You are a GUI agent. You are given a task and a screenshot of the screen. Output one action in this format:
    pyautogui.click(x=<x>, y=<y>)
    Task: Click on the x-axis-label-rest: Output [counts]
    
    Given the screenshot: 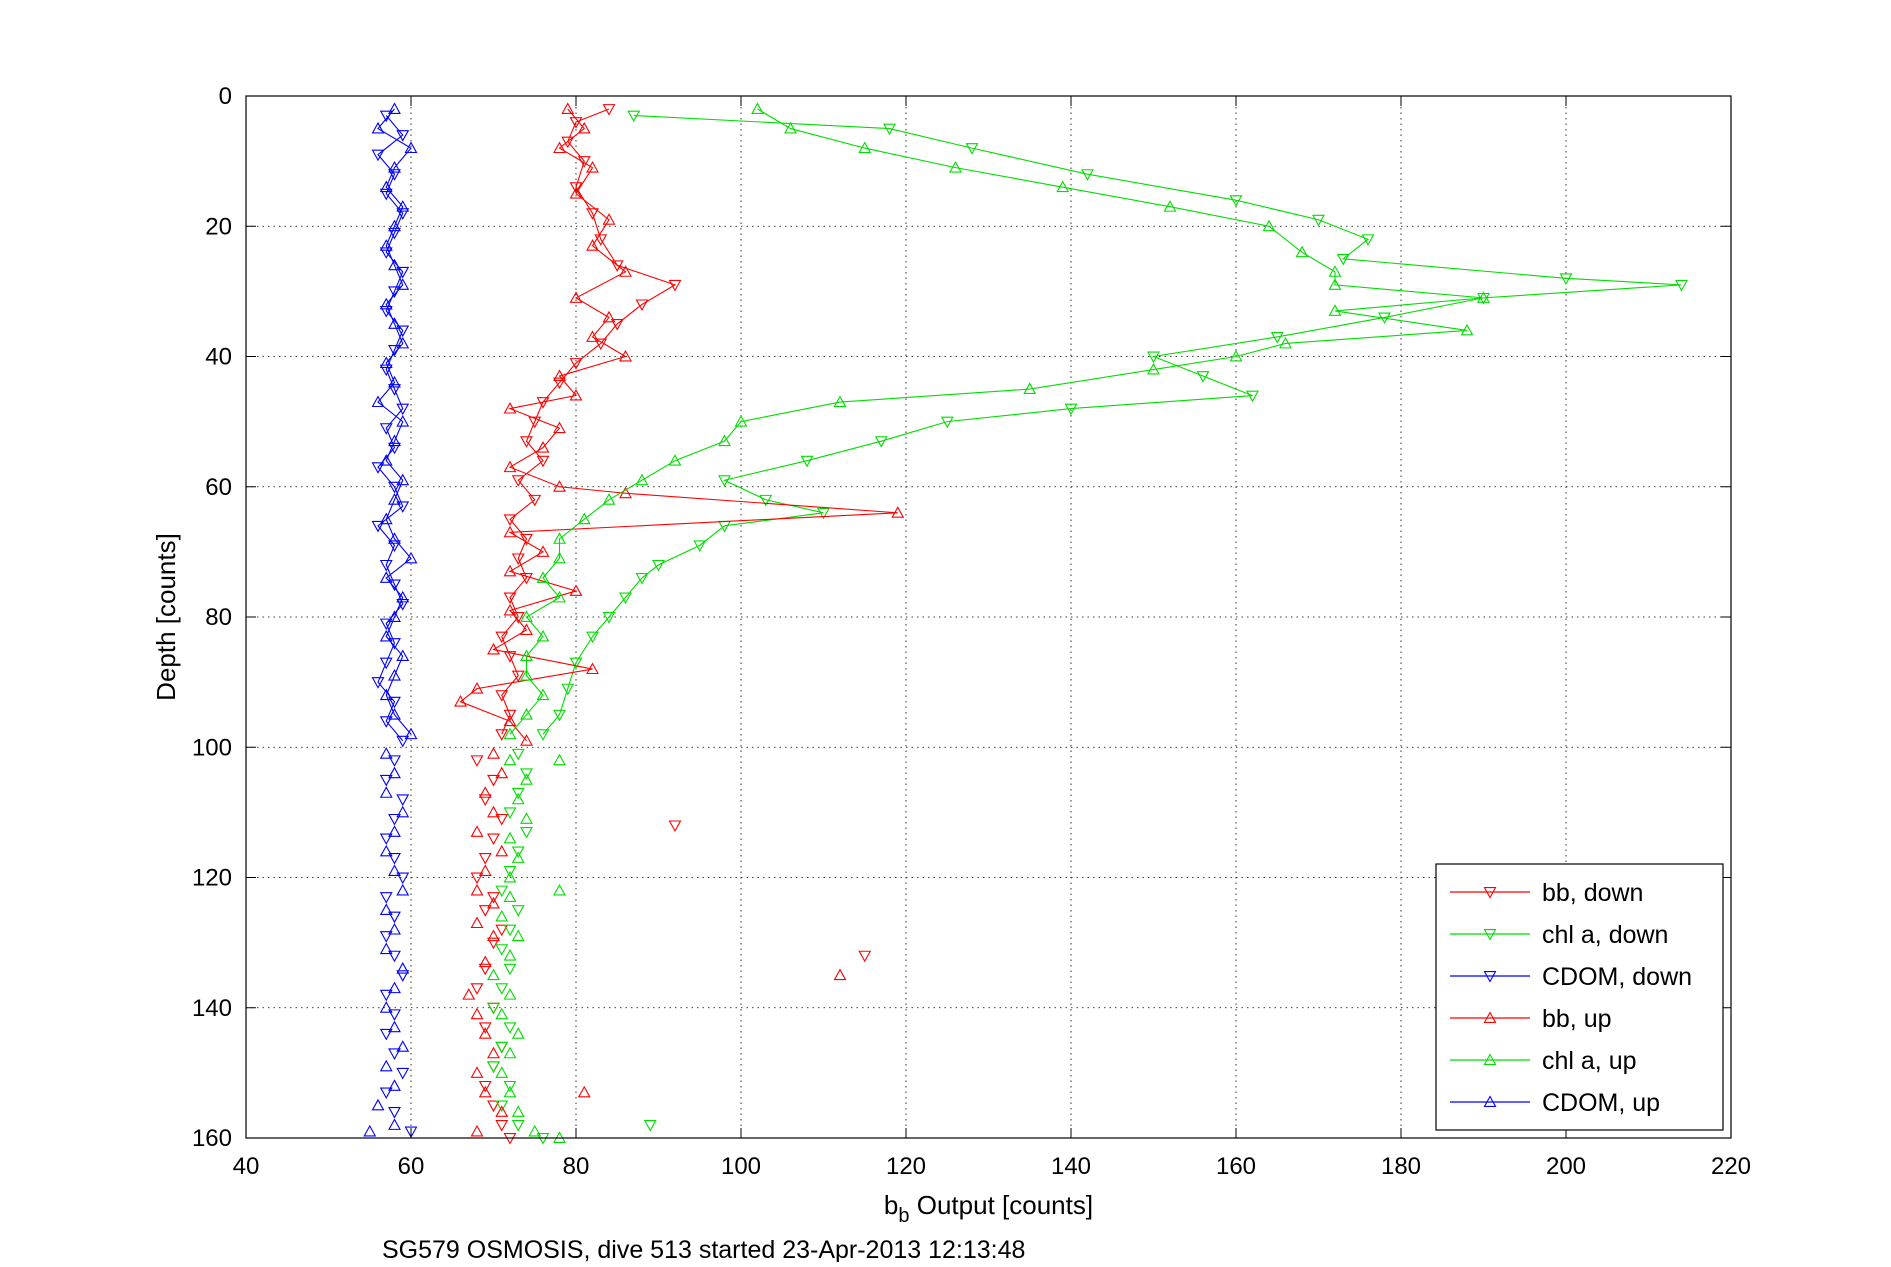 What is the action you would take?
    pyautogui.click(x=1002, y=1205)
    